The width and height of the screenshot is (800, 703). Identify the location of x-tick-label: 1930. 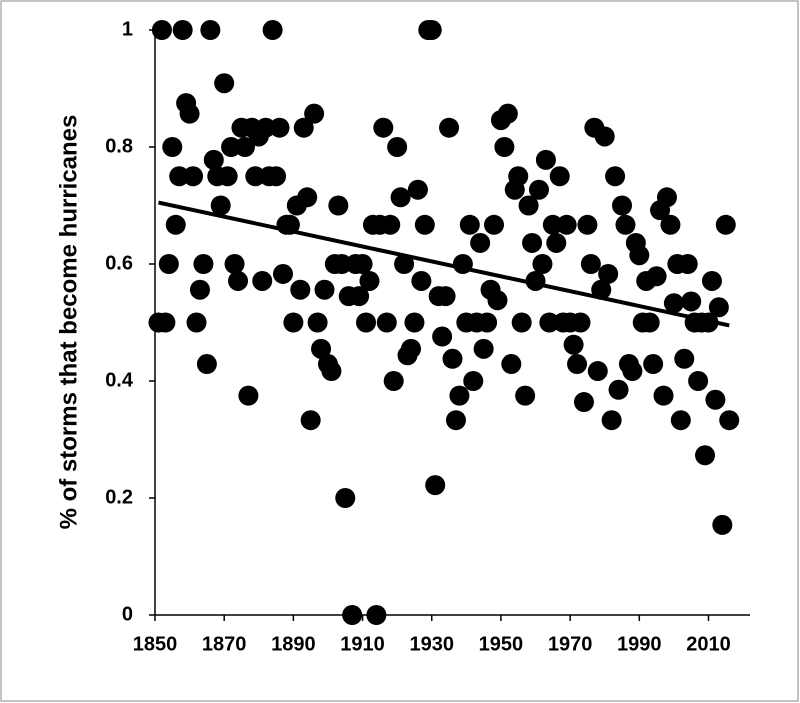
(431, 644).